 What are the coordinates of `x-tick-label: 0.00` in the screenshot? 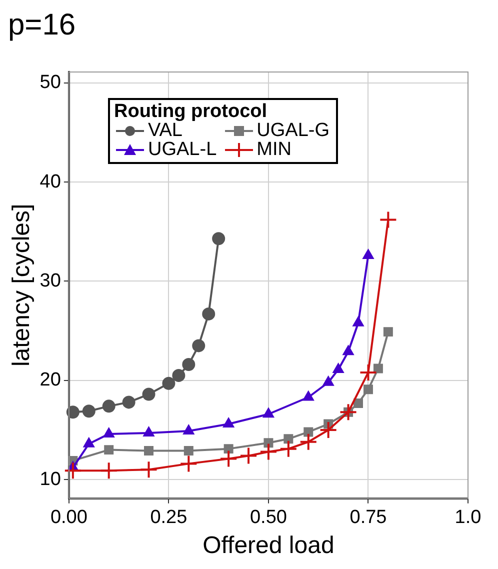 It's located at (69, 517).